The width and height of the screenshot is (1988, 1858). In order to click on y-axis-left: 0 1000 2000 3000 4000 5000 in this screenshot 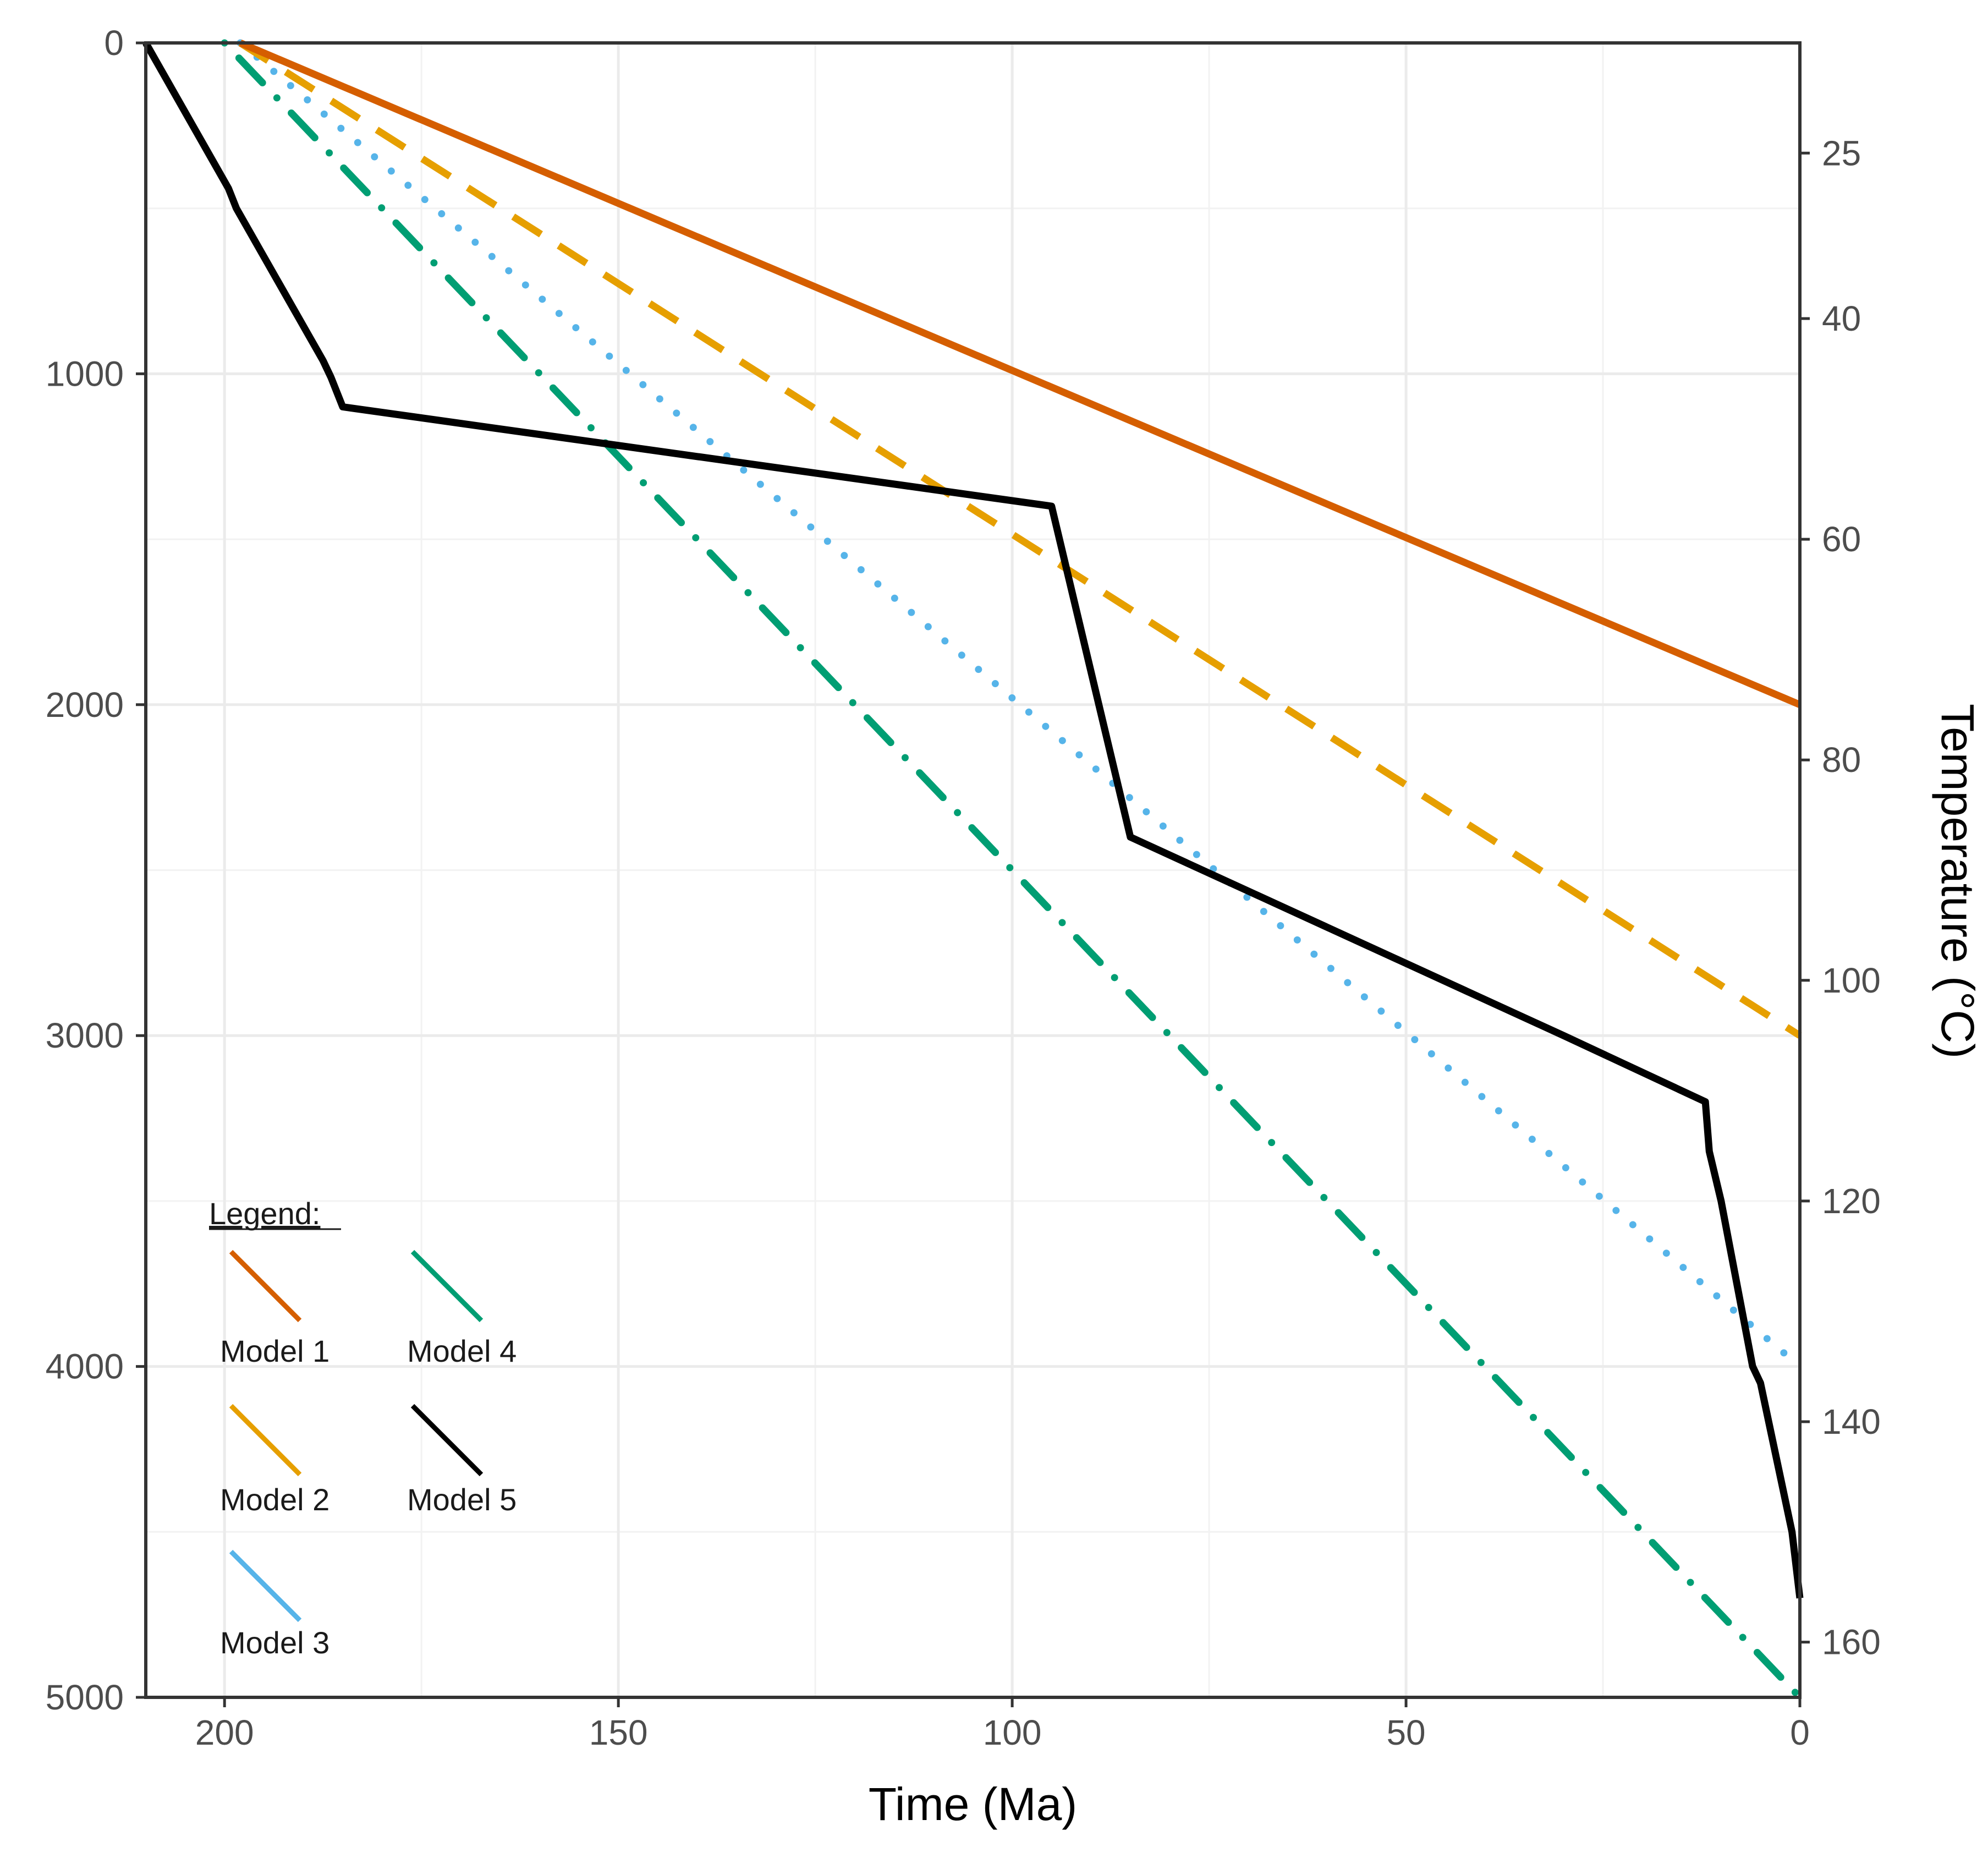, I will do `click(96, 870)`.